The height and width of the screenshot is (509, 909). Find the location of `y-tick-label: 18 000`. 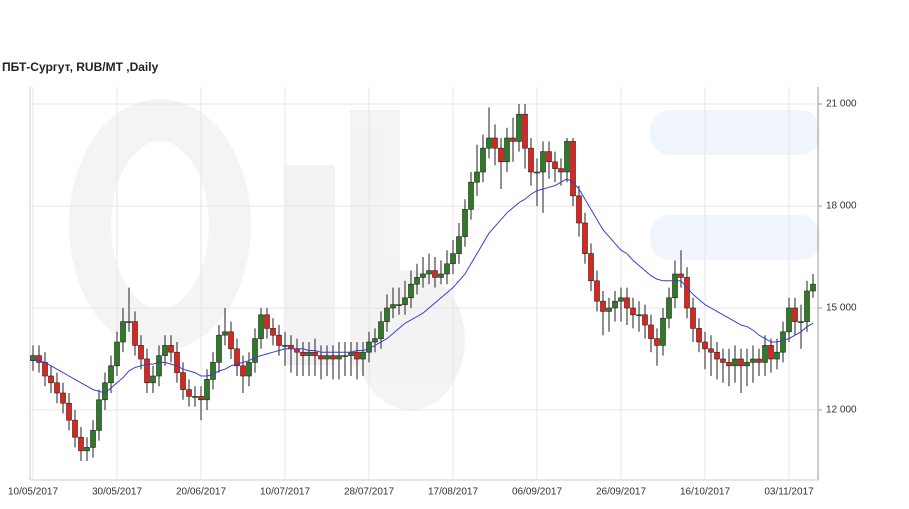

y-tick-label: 18 000 is located at coordinates (841, 206).